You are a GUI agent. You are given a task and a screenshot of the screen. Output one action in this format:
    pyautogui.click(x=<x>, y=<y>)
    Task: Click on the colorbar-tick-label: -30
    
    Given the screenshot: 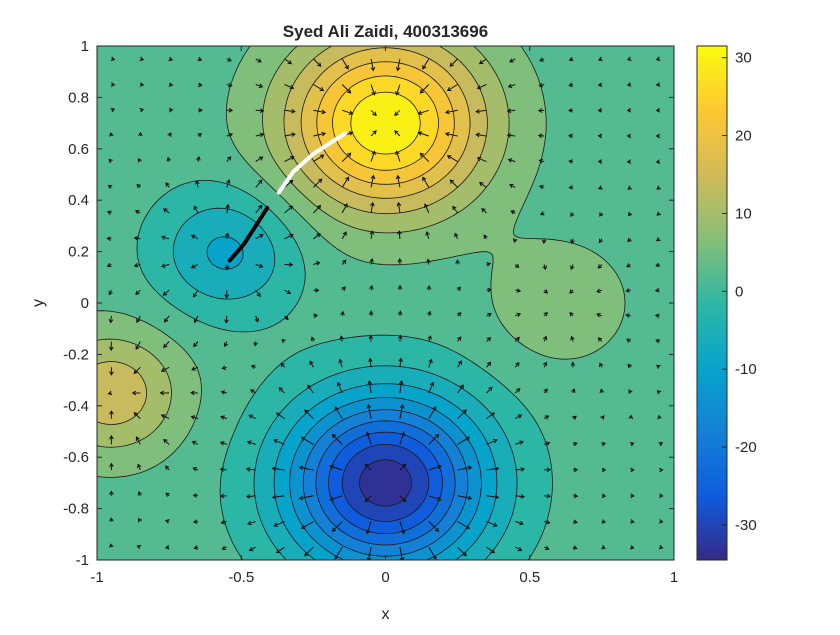 What is the action you would take?
    pyautogui.click(x=746, y=525)
    